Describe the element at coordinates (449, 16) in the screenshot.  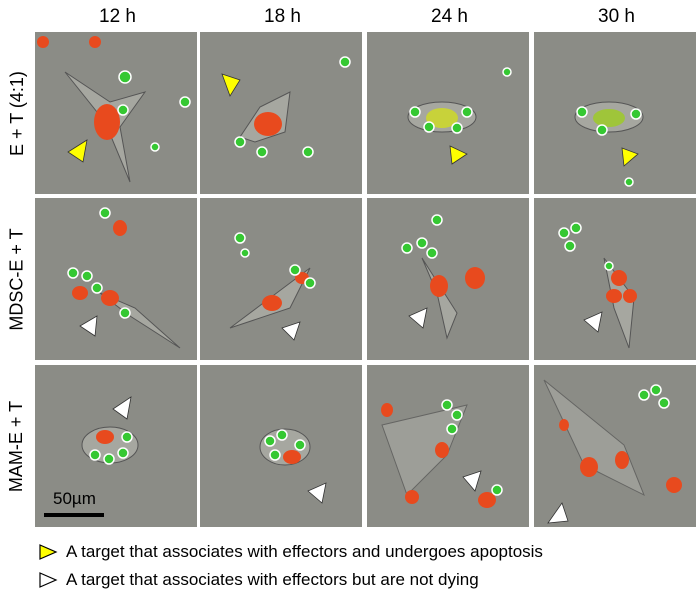
I see `column-label-24h: 24 h` at that location.